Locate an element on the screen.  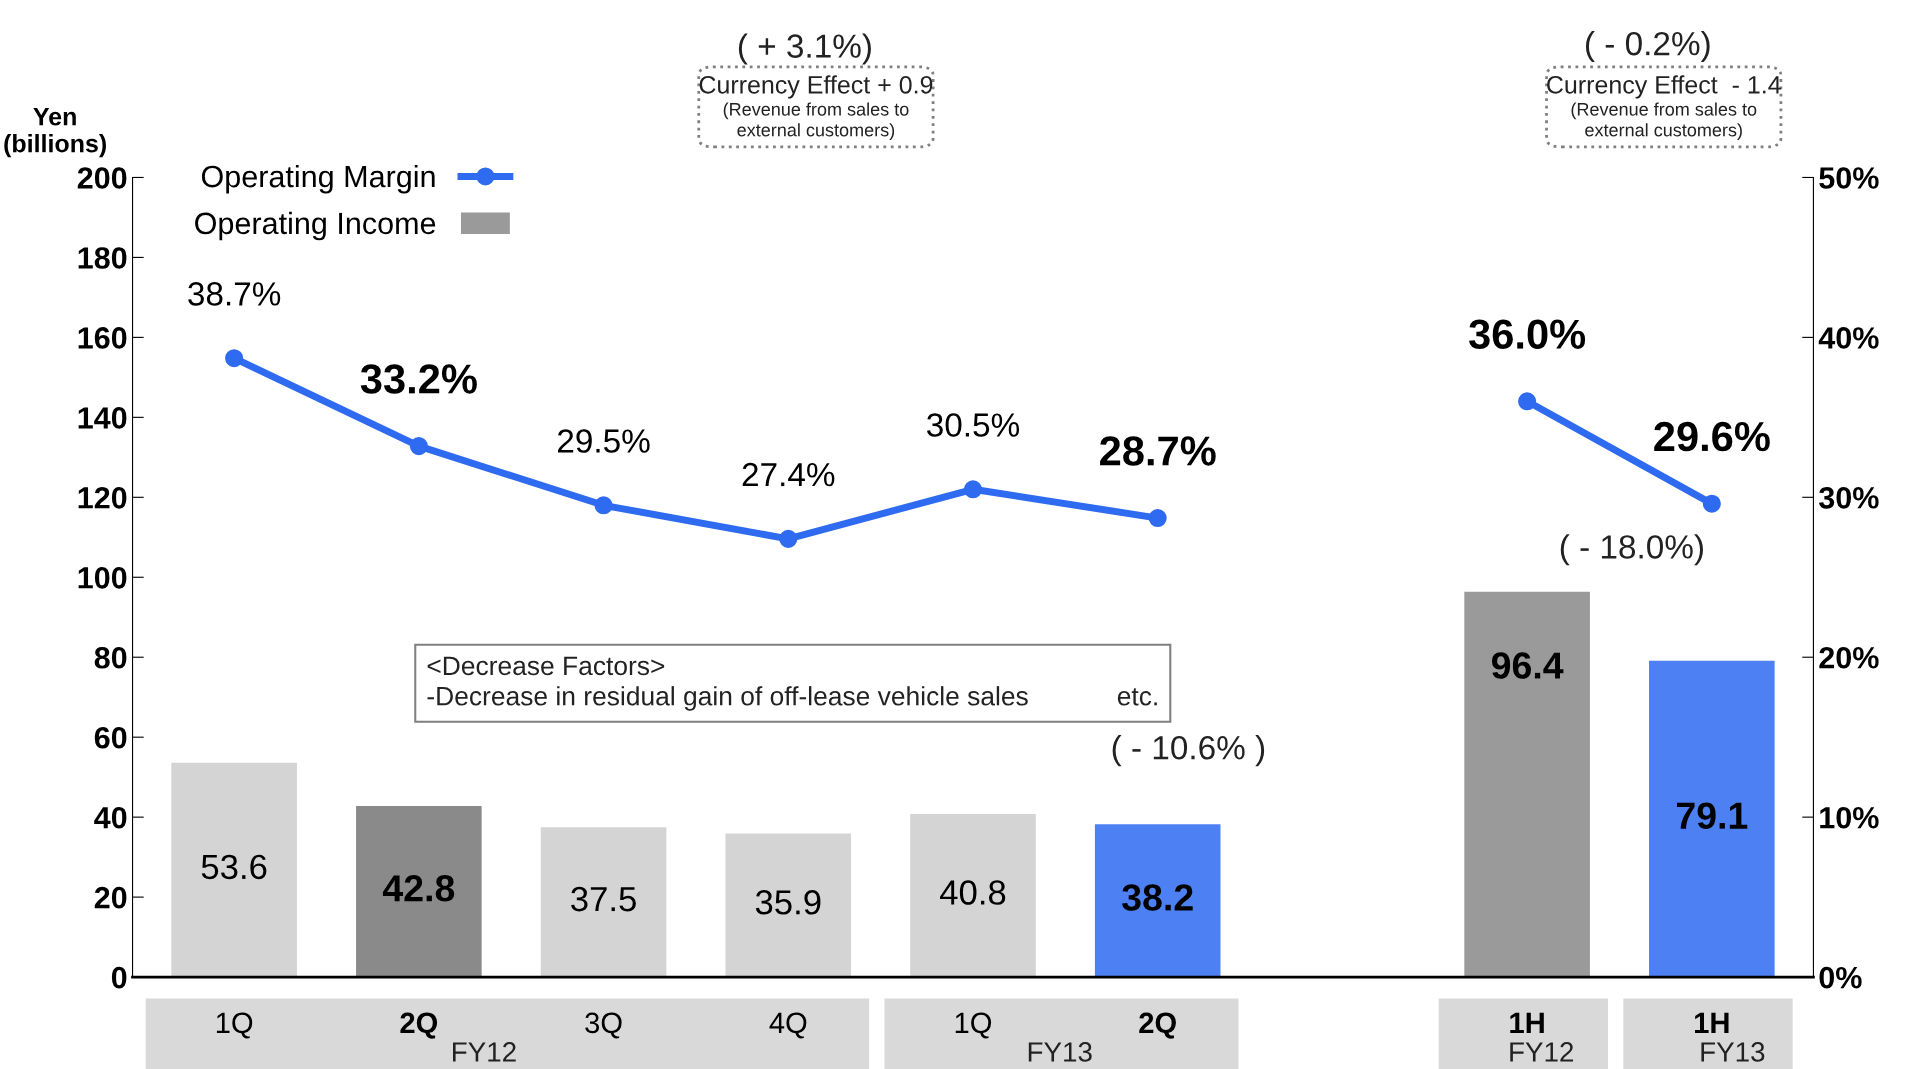
y2-tick-label: 30% is located at coordinates (1848, 498).